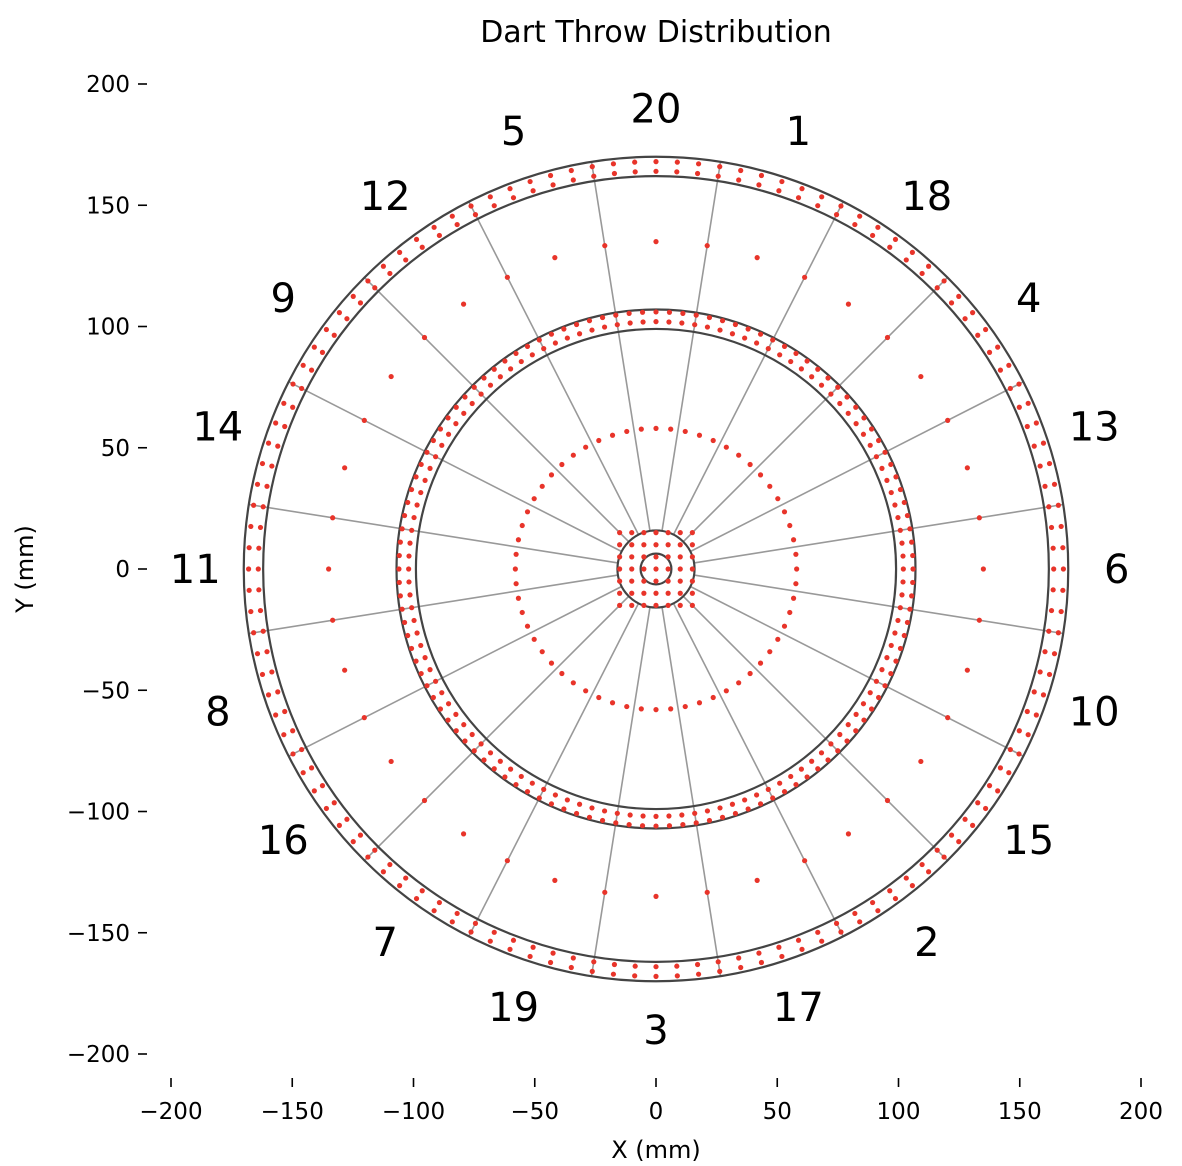  What do you see at coordinates (25, 569) in the screenshot?
I see `y-axis-label: Y (mm)` at bounding box center [25, 569].